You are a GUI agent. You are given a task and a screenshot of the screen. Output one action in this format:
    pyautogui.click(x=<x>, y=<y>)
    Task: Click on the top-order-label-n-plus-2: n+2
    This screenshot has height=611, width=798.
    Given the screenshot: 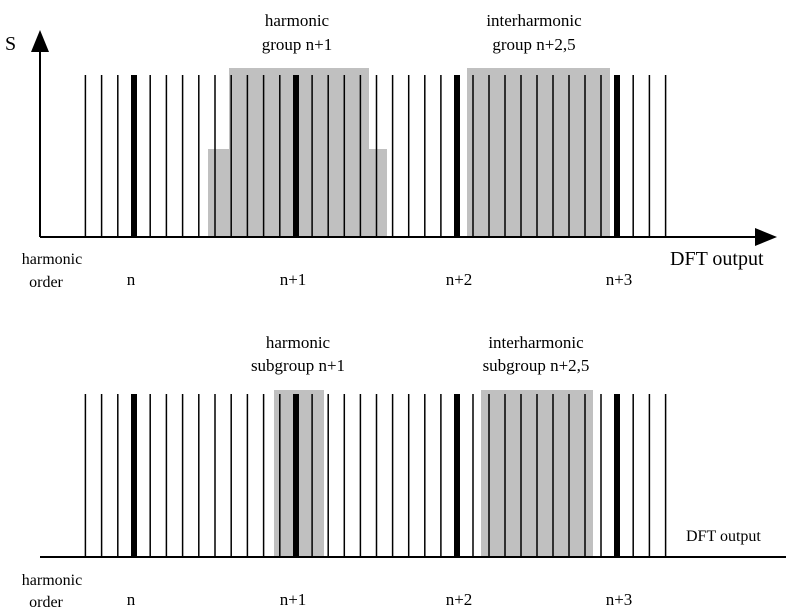 What is the action you would take?
    pyautogui.click(x=459, y=279)
    